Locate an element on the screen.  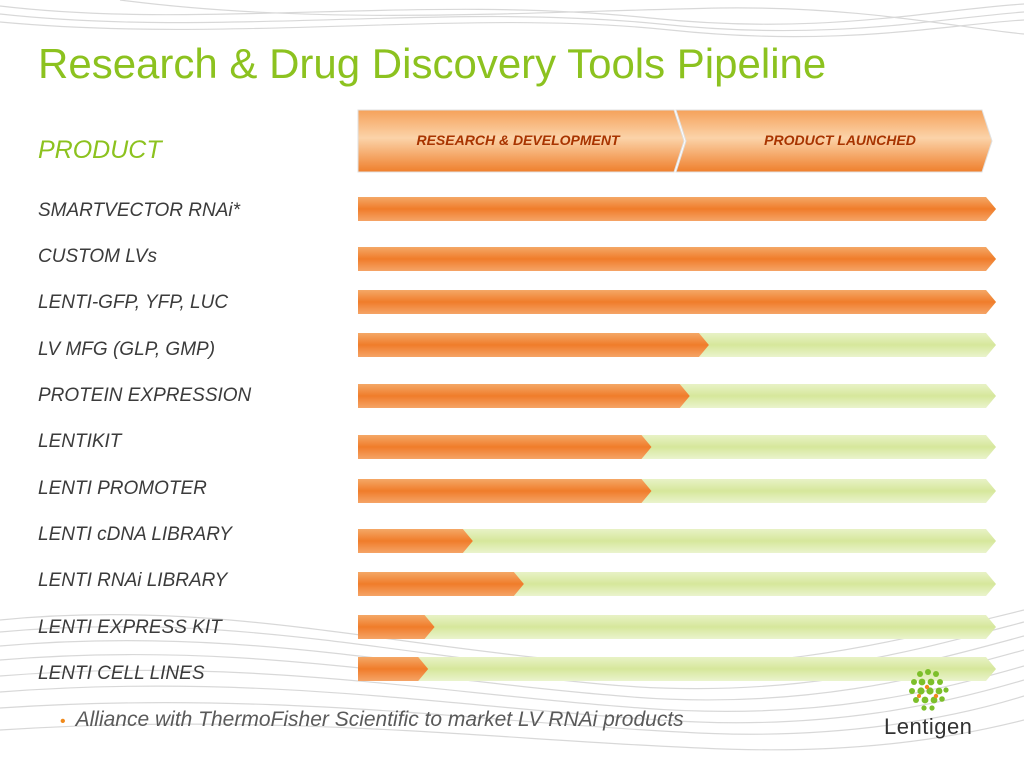
page-title: Research & Drug Discovery Tools Pipeline is located at coordinates (432, 63).